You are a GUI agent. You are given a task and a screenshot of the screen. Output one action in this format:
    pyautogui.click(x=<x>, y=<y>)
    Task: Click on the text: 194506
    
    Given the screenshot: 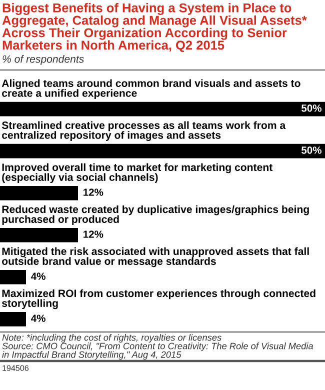 What is the action you would take?
    pyautogui.click(x=15, y=368)
    